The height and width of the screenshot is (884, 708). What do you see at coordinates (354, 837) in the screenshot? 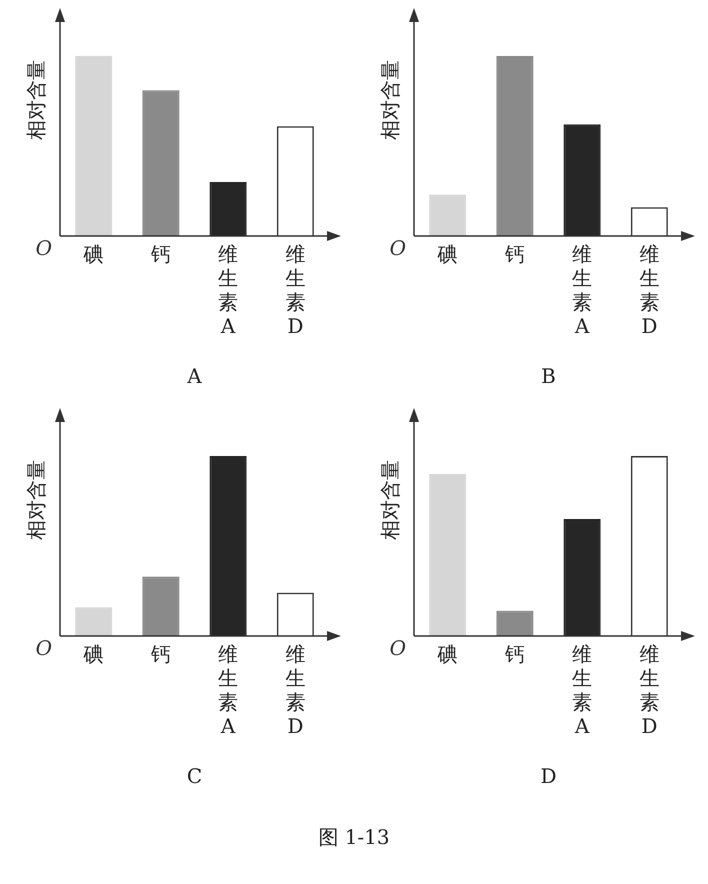
I see `caption: 图 1-13` at bounding box center [354, 837].